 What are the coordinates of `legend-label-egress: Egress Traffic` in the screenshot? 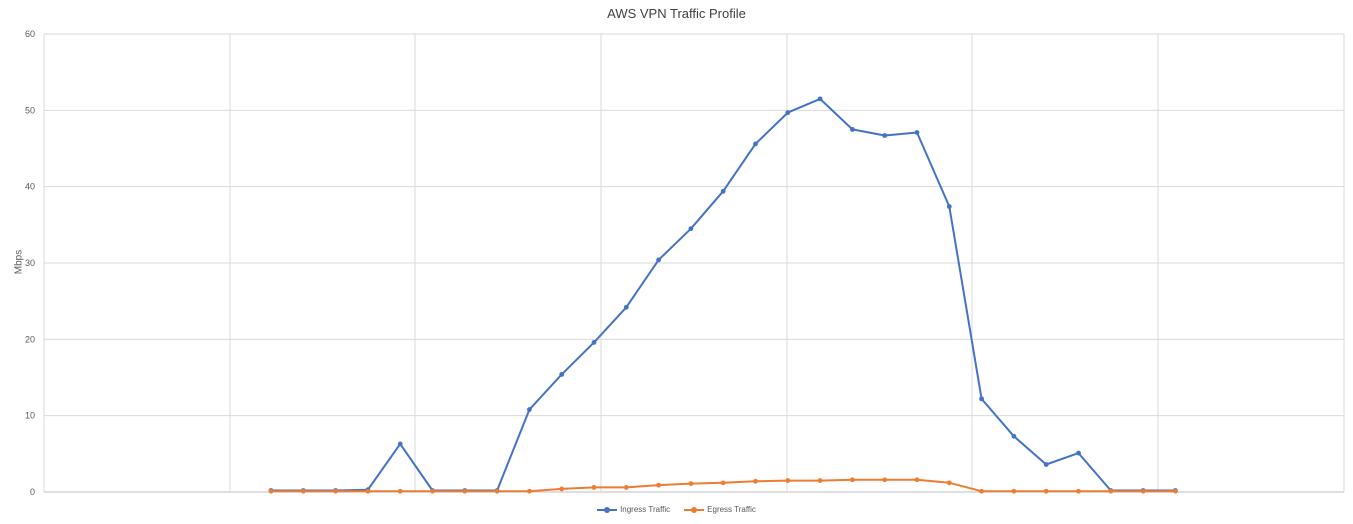 It's located at (731, 509).